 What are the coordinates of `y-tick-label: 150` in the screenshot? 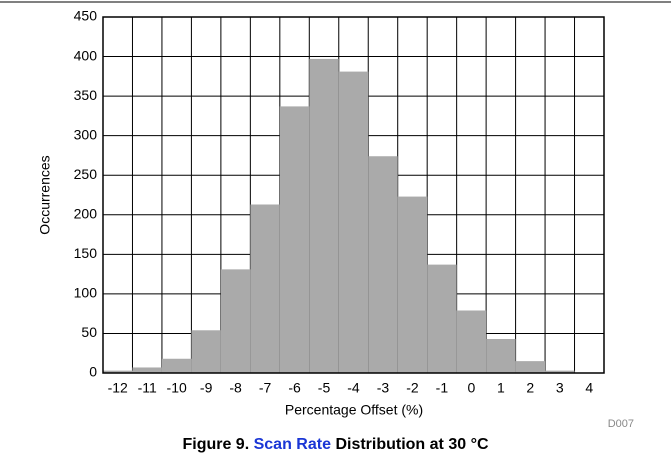 It's located at (86, 253).